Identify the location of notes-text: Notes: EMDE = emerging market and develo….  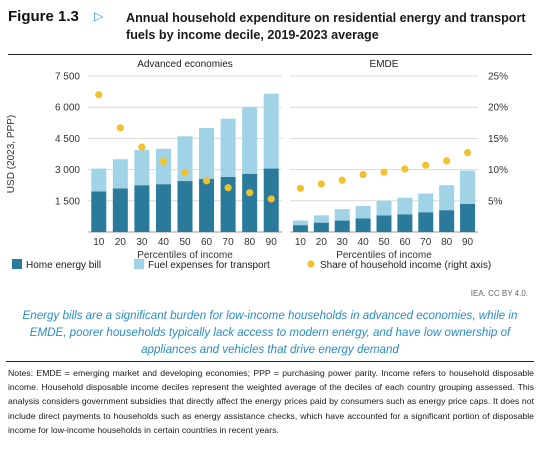
(271, 401).